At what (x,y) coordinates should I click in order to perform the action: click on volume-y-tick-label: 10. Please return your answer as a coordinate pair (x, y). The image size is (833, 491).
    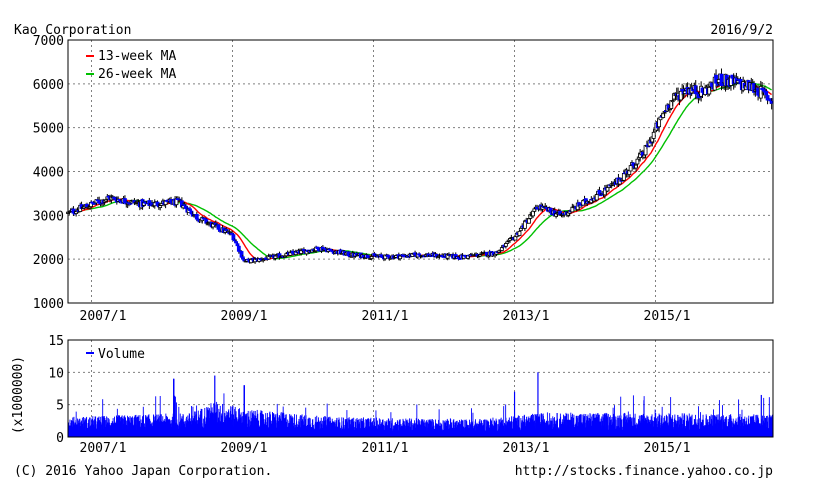
    Looking at the image, I should click on (56, 373).